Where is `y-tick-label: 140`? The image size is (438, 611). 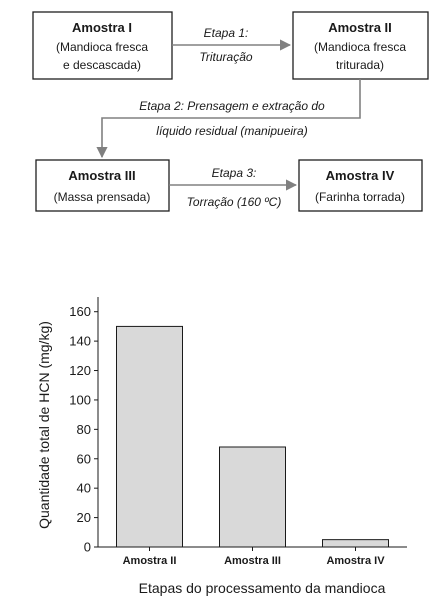 y-tick-label: 140 is located at coordinates (80, 341).